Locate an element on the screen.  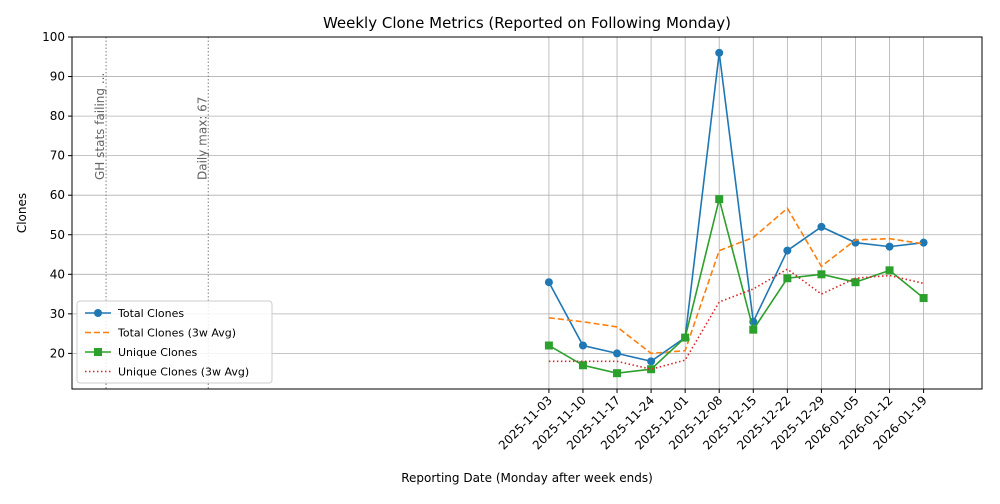
legend-label: Unique Clones is located at coordinates (158, 352).